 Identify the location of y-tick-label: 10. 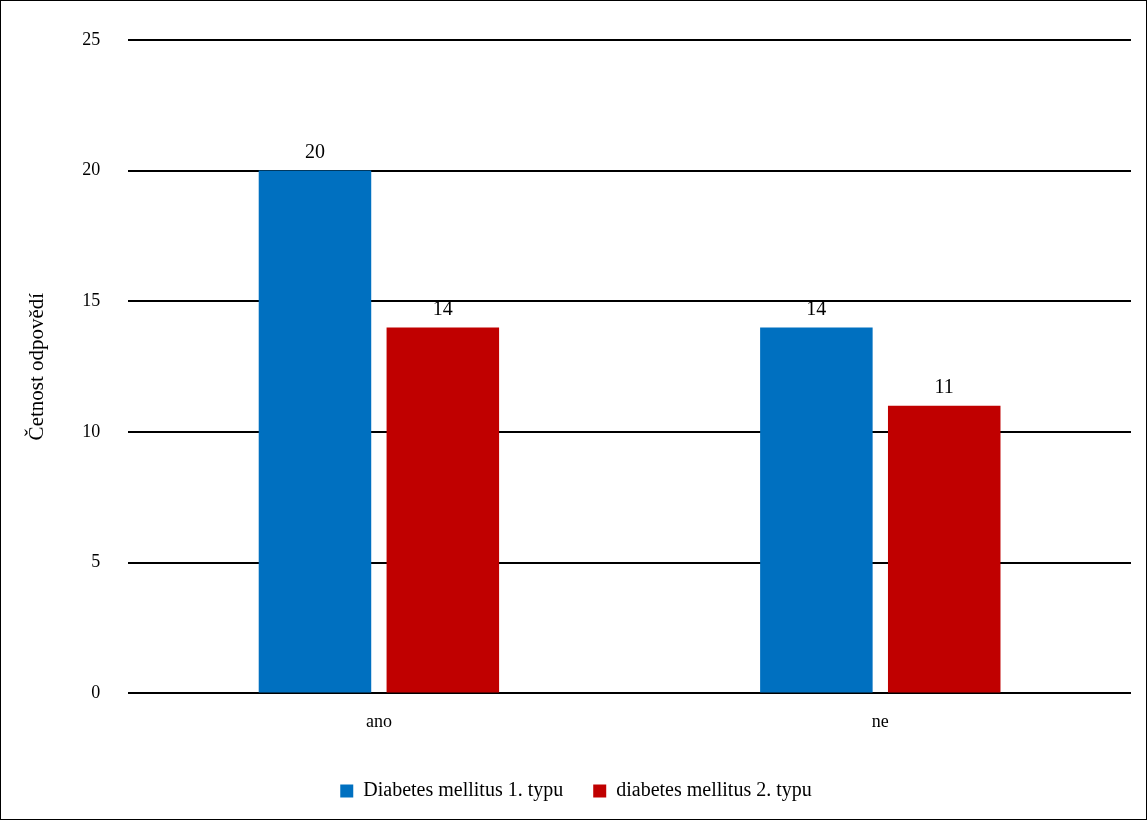
(91, 430).